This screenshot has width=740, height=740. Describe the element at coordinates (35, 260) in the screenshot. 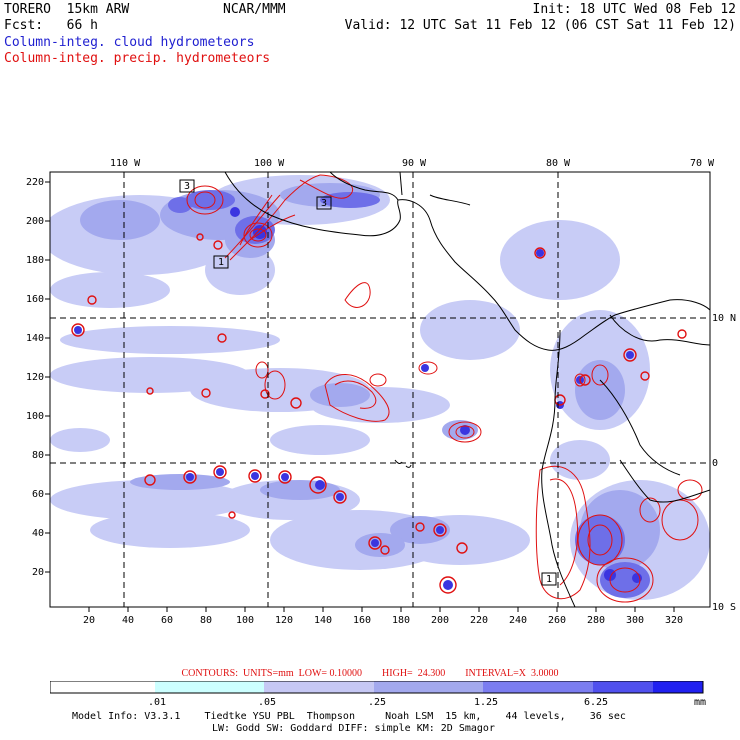

I see `y-tick-180: 180` at that location.